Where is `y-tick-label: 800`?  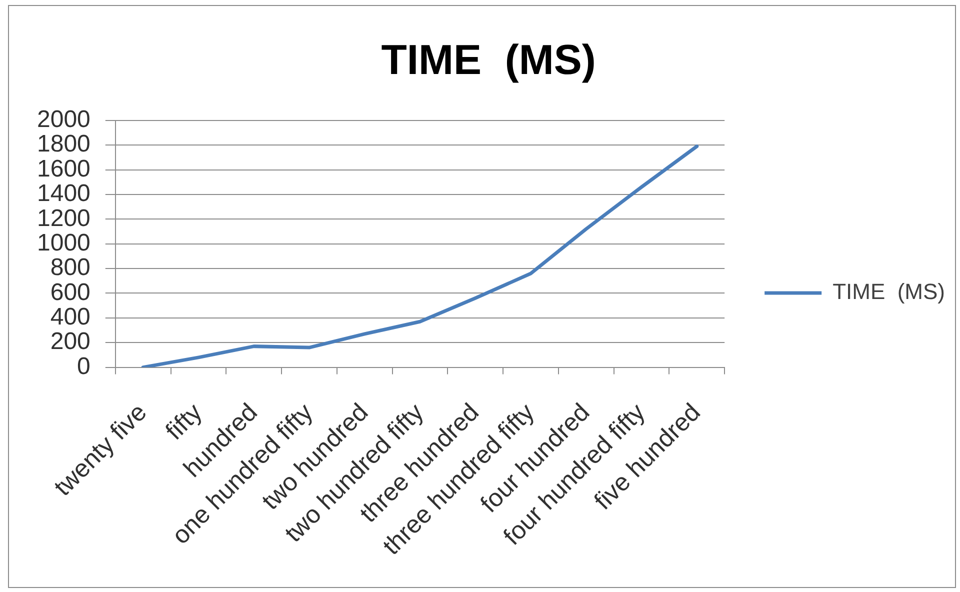 y-tick-label: 800 is located at coordinates (70, 268).